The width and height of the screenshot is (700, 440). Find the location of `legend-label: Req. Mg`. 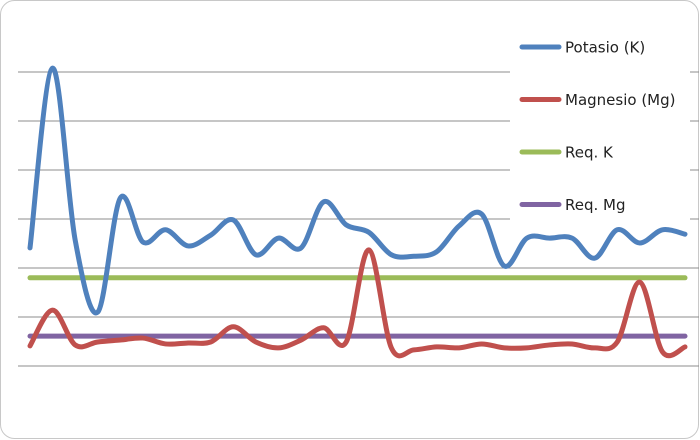

legend-label: Req. Mg is located at coordinates (595, 205).